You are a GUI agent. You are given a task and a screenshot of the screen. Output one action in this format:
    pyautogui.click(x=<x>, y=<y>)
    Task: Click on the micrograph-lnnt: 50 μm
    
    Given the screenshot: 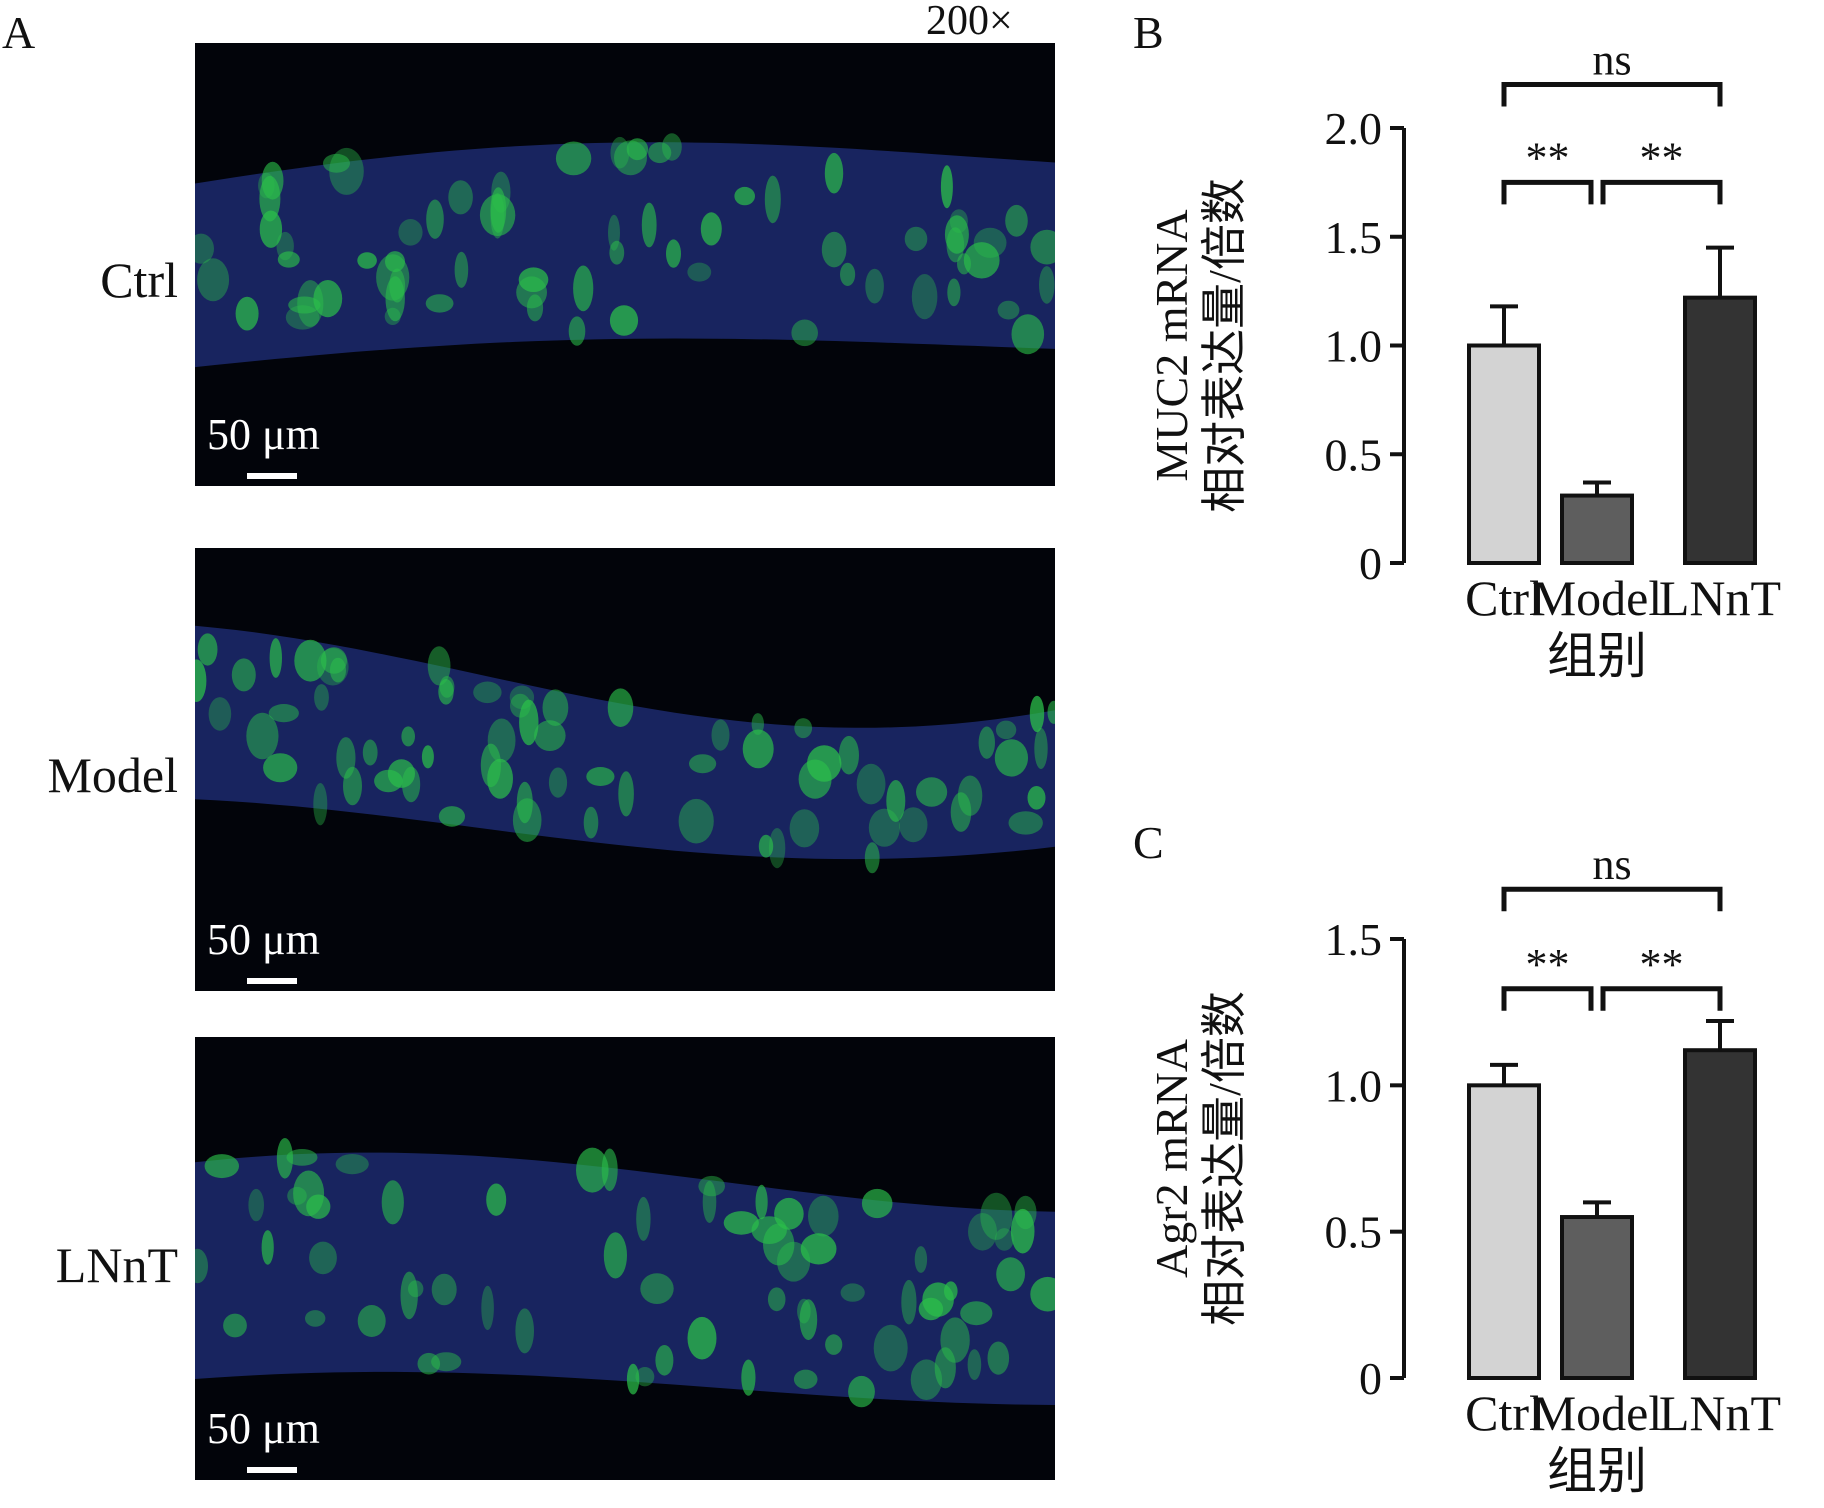 What is the action you would take?
    pyautogui.click(x=625, y=1258)
    